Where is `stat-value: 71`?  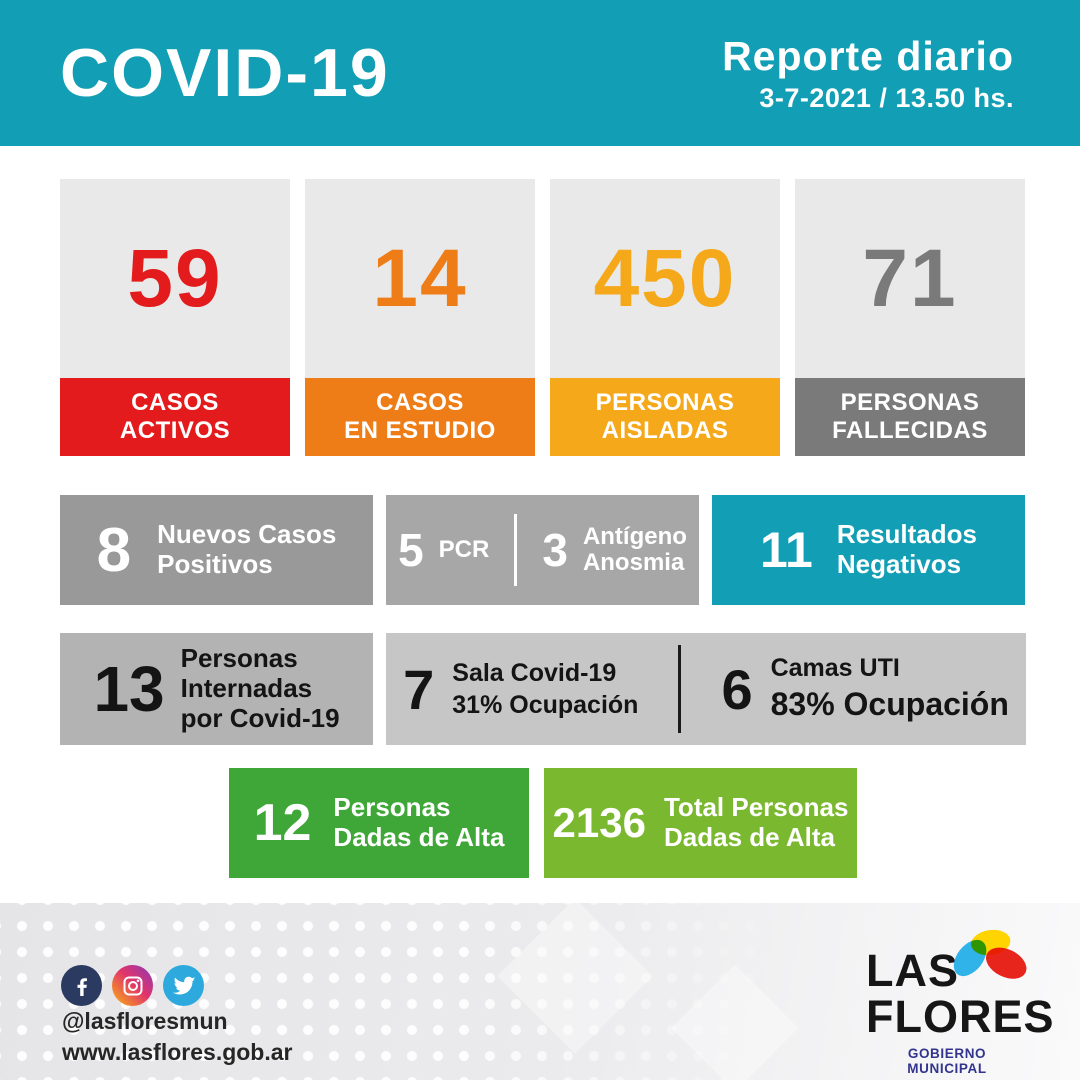 stat-value: 71 is located at coordinates (910, 278).